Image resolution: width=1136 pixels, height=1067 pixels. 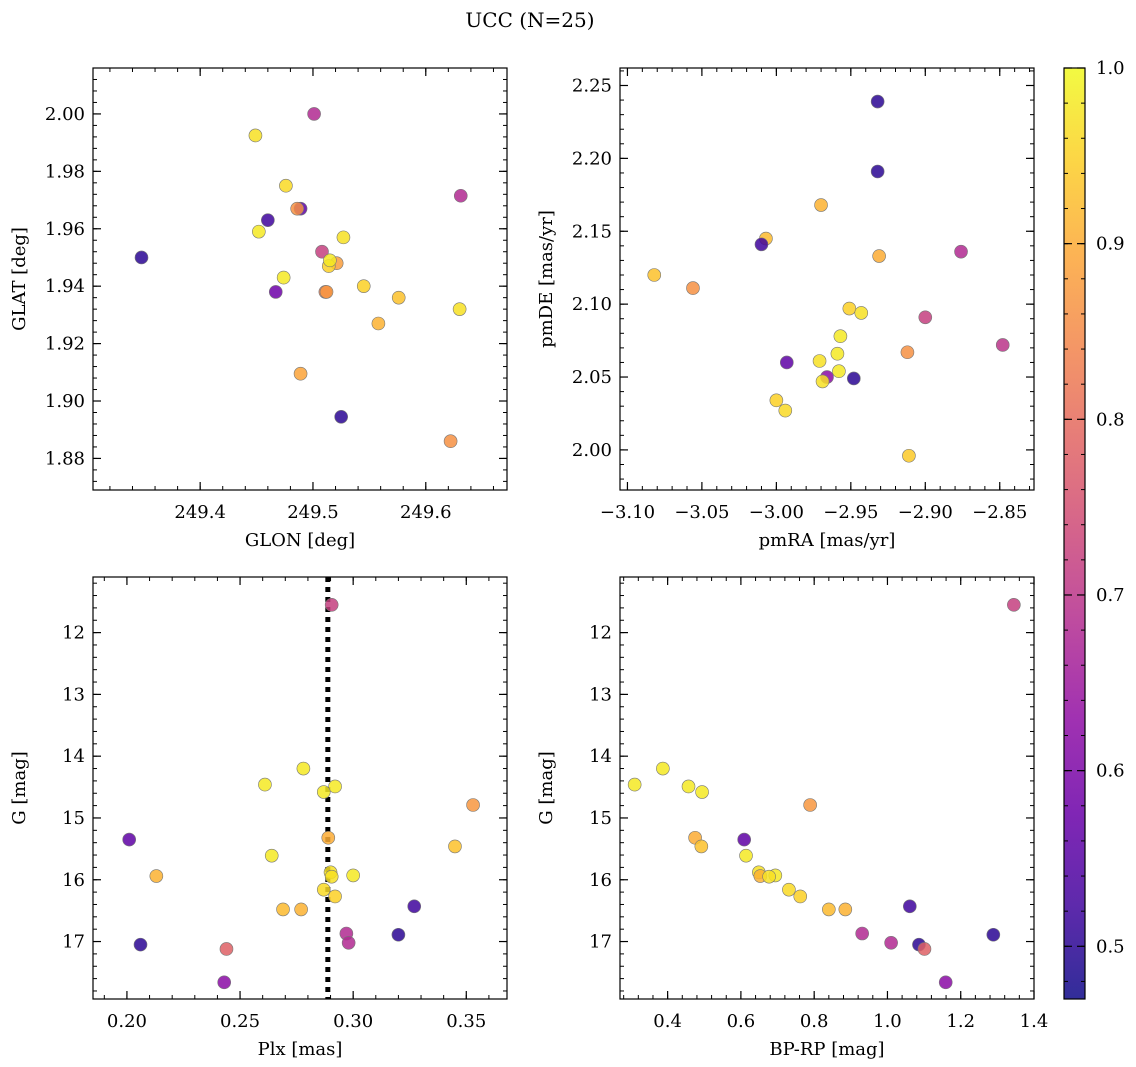 What do you see at coordinates (1110, 946) in the screenshot?
I see `colorbar-tick-label: 0.5` at bounding box center [1110, 946].